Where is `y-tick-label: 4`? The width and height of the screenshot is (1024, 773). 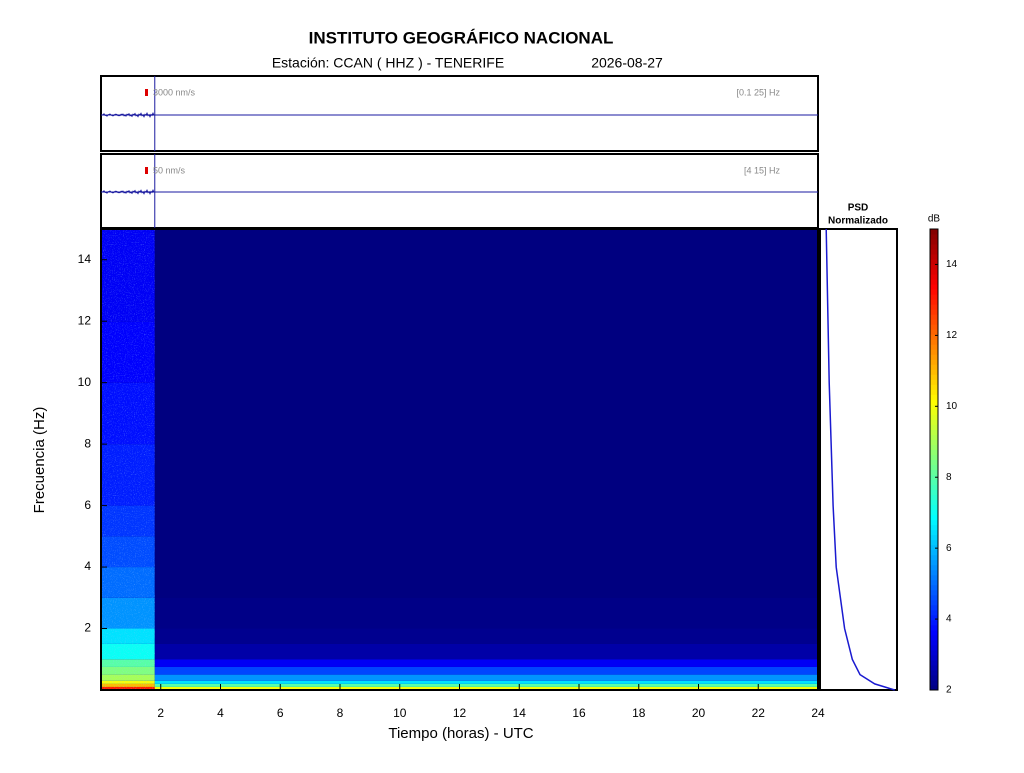 y-tick-label: 4 is located at coordinates (87, 566).